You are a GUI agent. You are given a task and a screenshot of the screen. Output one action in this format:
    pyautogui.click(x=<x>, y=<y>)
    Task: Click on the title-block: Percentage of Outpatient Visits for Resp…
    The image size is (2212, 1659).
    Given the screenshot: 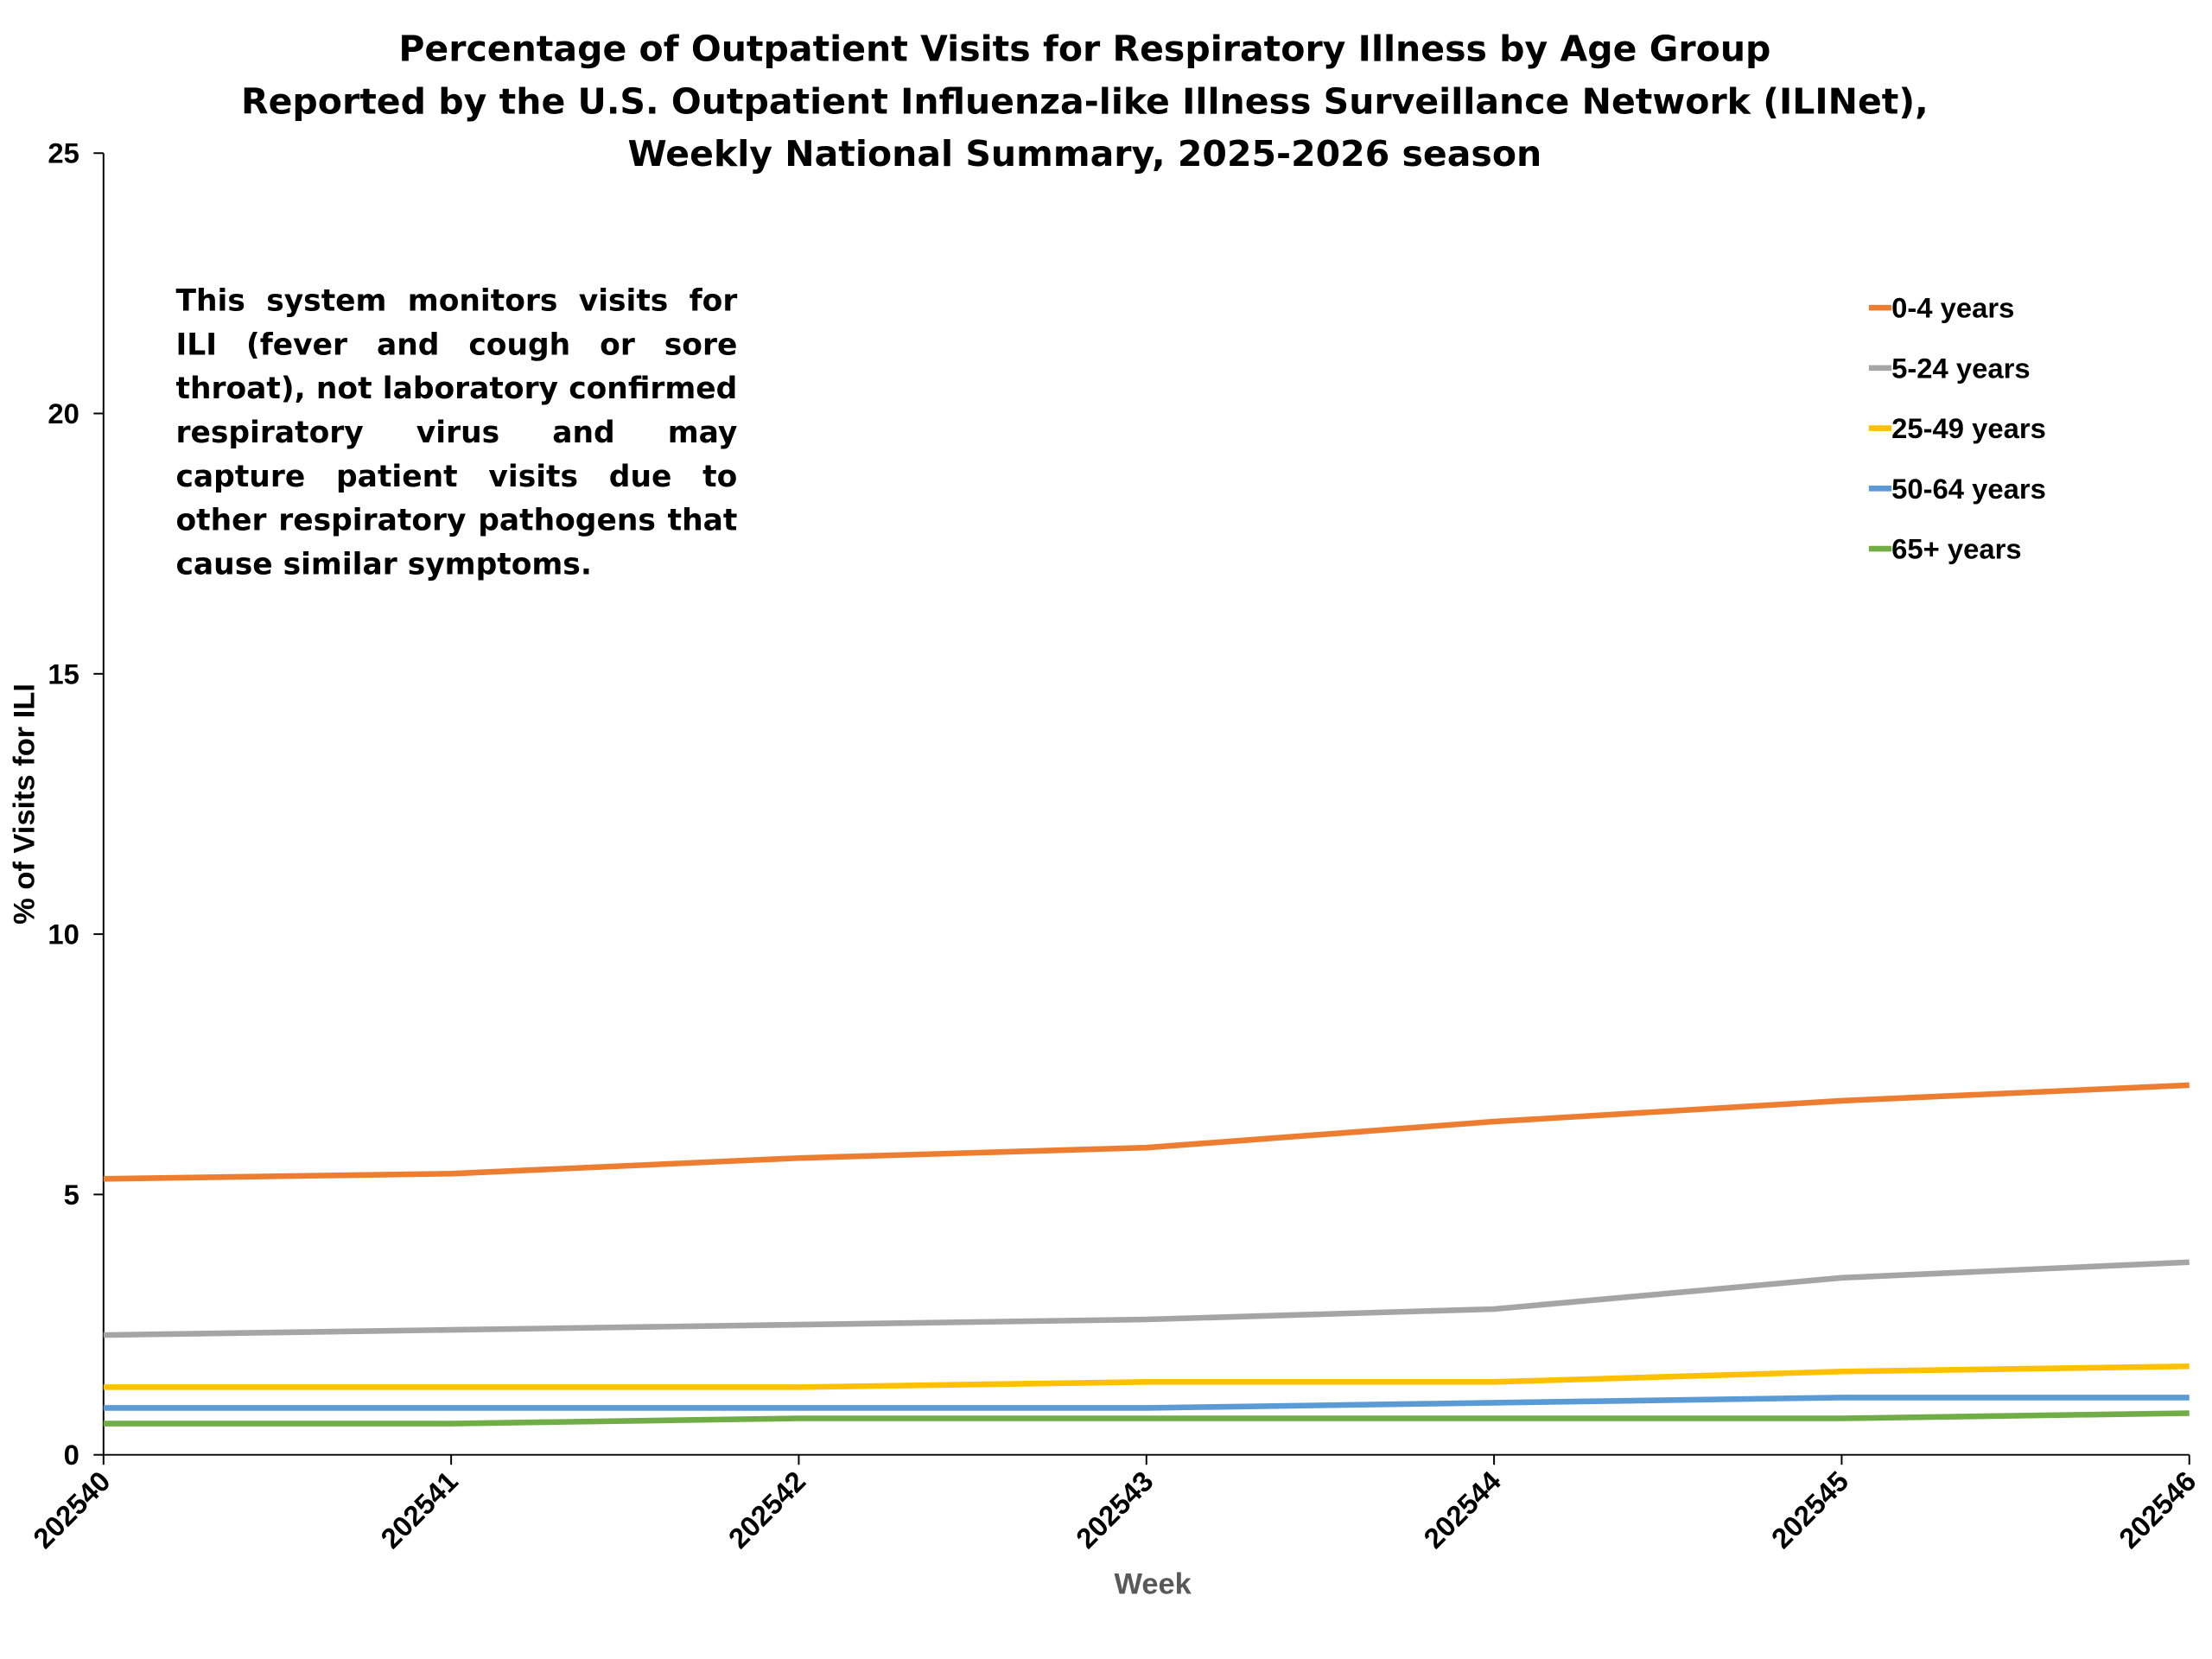 What is the action you would take?
    pyautogui.click(x=1085, y=102)
    